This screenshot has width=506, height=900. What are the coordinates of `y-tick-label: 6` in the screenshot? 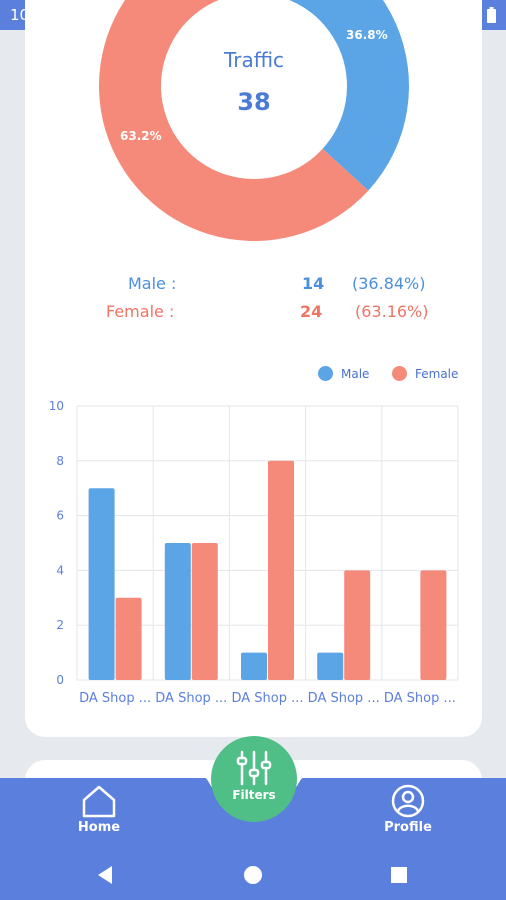 It's located at (60, 516).